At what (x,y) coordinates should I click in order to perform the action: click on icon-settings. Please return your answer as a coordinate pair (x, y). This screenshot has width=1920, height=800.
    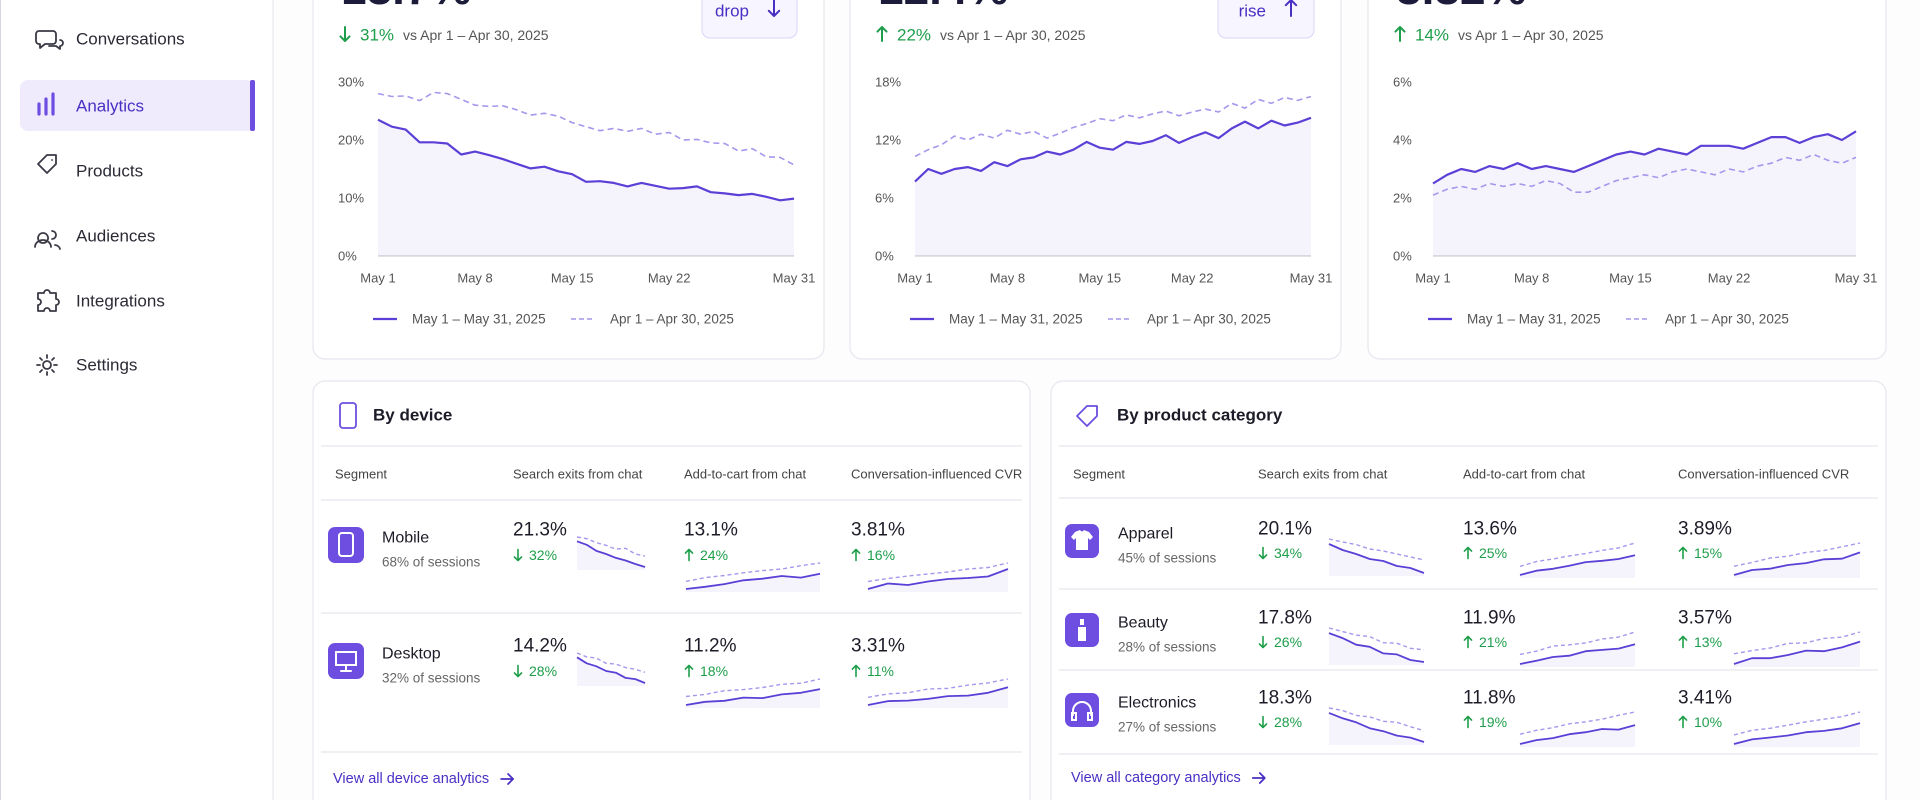
    Looking at the image, I should click on (47, 365).